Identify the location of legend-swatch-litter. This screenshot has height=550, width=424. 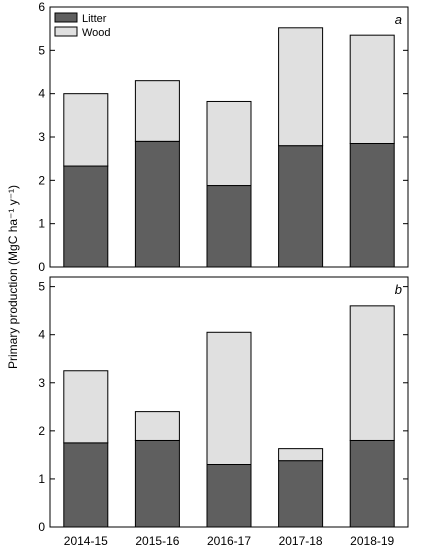
(66, 17).